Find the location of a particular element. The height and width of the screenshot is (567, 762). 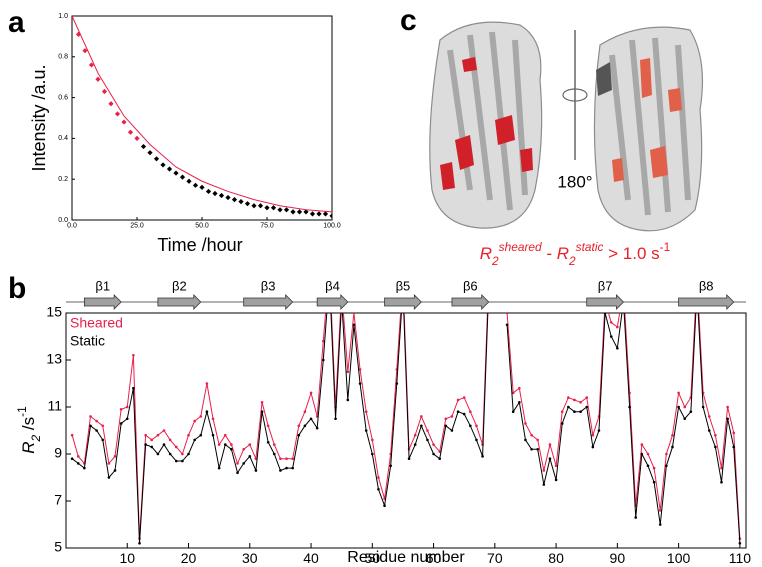

y-tick-label: 5 is located at coordinates (58, 547).